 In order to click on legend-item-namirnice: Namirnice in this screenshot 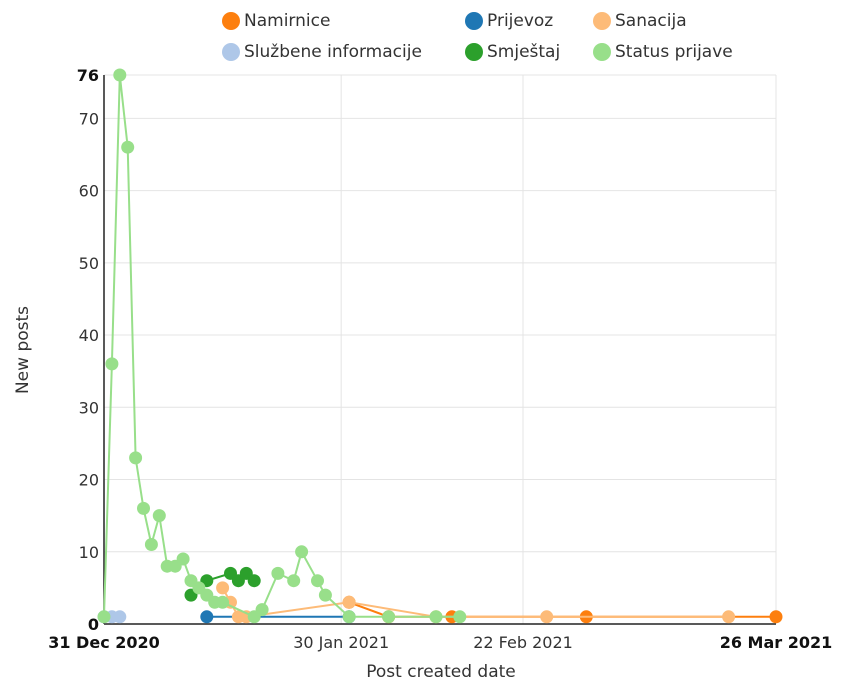, I will do `click(276, 21)`.